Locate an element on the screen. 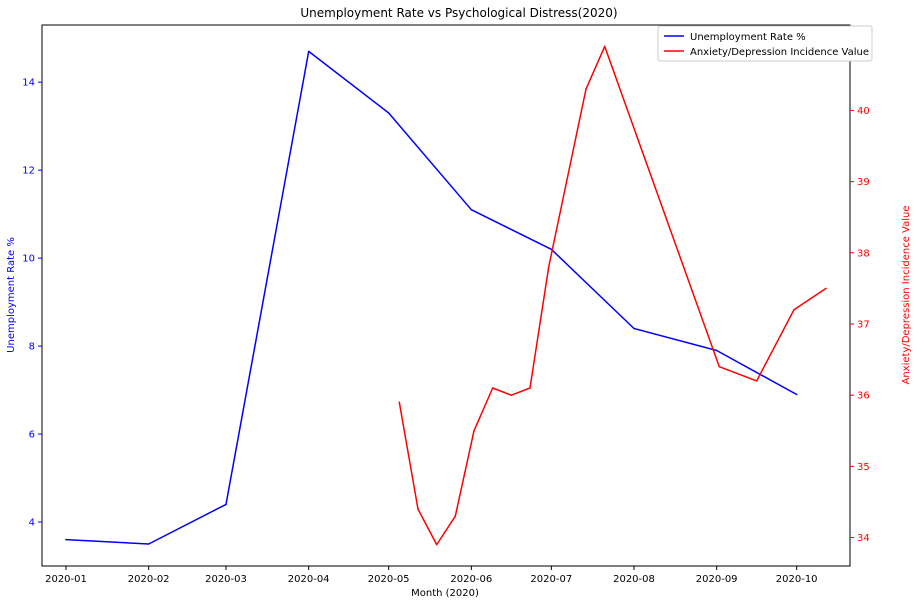 The height and width of the screenshot is (604, 918). x-tick-label: 2020-02 is located at coordinates (149, 579).